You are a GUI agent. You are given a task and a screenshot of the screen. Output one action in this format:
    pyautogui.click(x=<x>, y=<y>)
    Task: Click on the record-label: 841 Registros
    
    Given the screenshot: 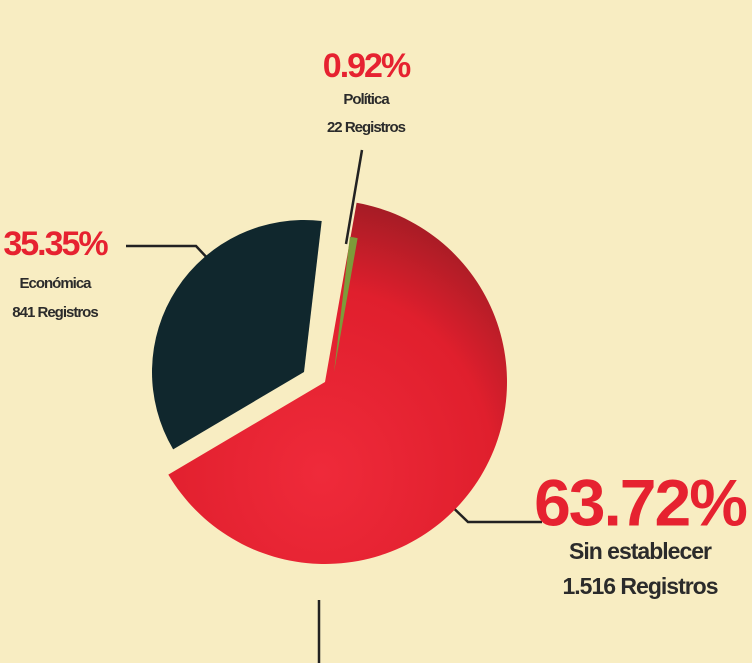 What is the action you would take?
    pyautogui.click(x=55, y=312)
    